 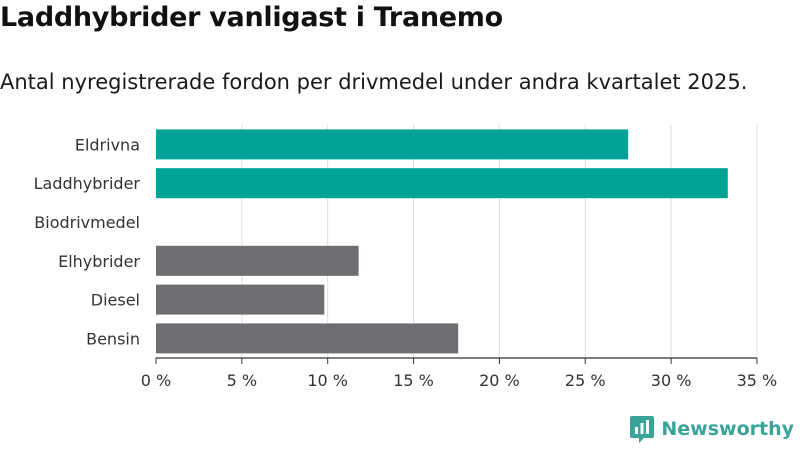 I want to click on x-tick-label: 30 %, so click(x=671, y=380).